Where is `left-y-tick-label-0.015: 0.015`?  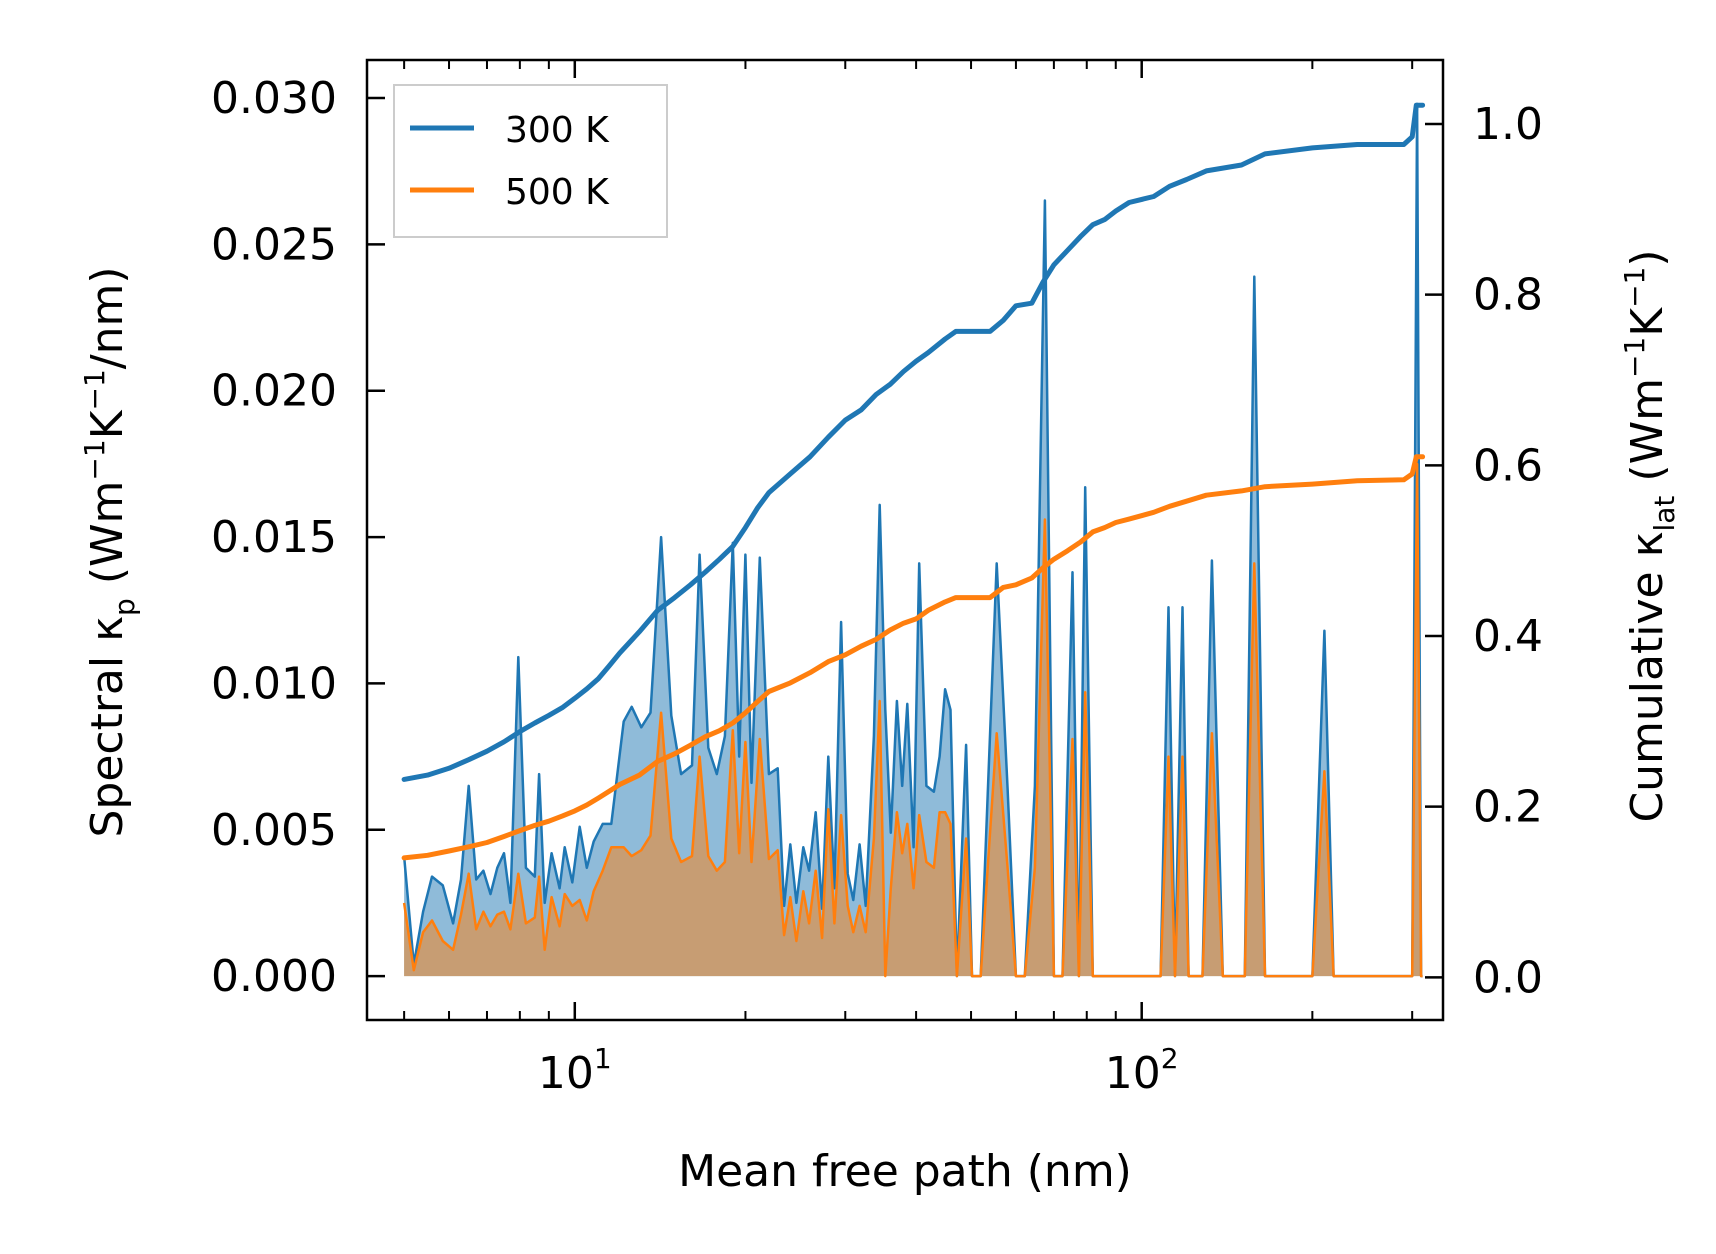
left-y-tick-label-0.015: 0.015 is located at coordinates (274, 537).